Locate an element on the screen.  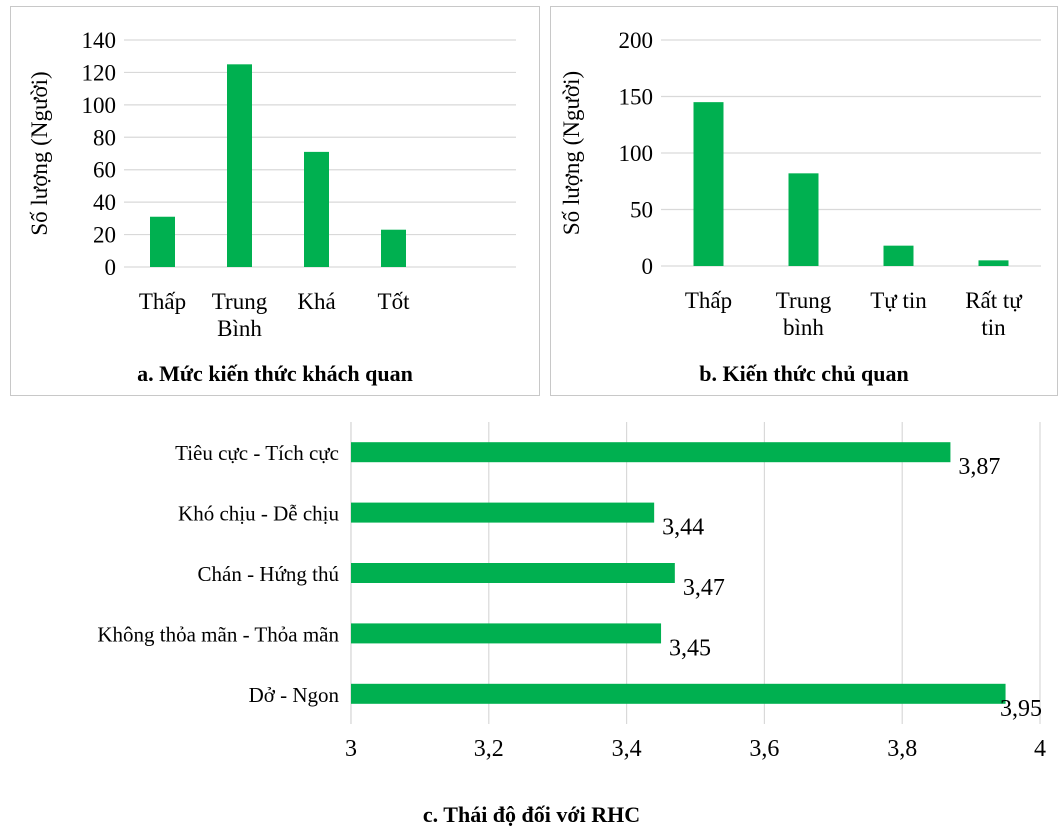
x-tick-label: 4 is located at coordinates (1040, 749).